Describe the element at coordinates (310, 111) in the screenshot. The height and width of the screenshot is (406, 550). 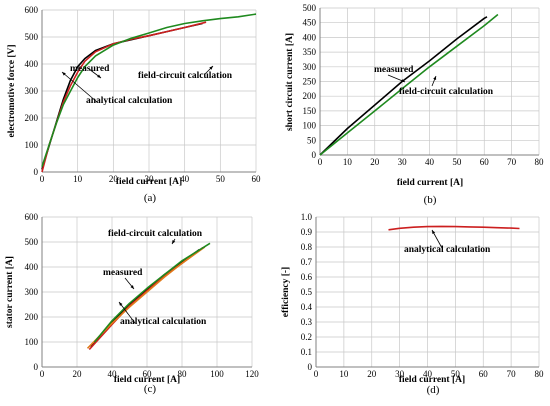
I see `y-tick-label: 150` at that location.